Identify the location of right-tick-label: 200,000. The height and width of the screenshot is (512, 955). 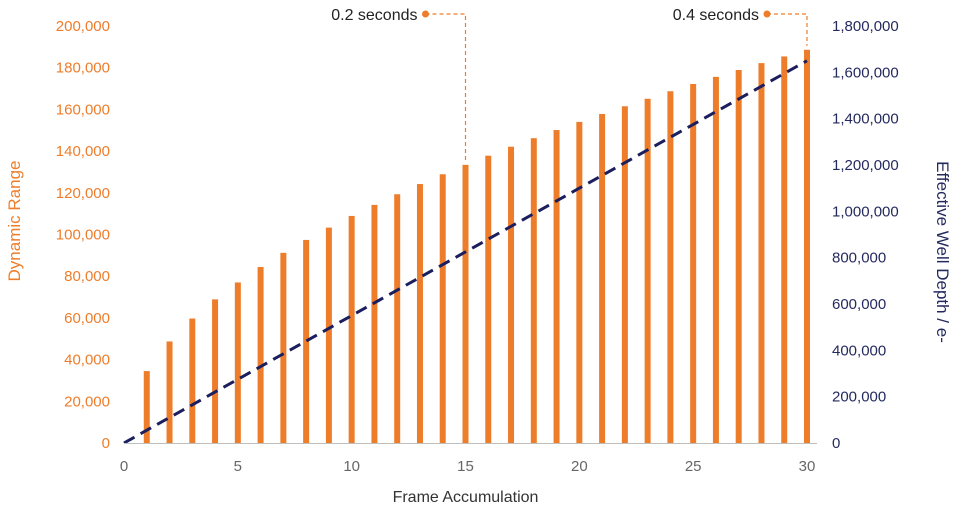
(859, 397).